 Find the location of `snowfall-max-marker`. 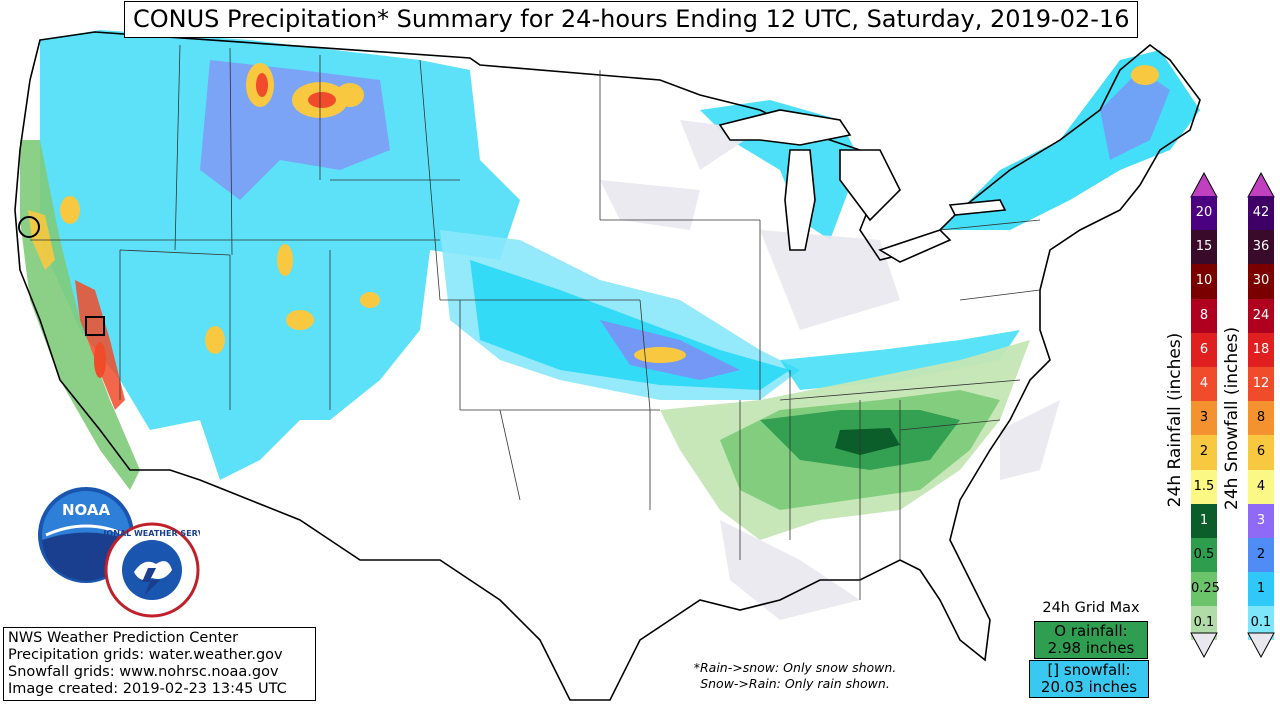

snowfall-max-marker is located at coordinates (95, 326).